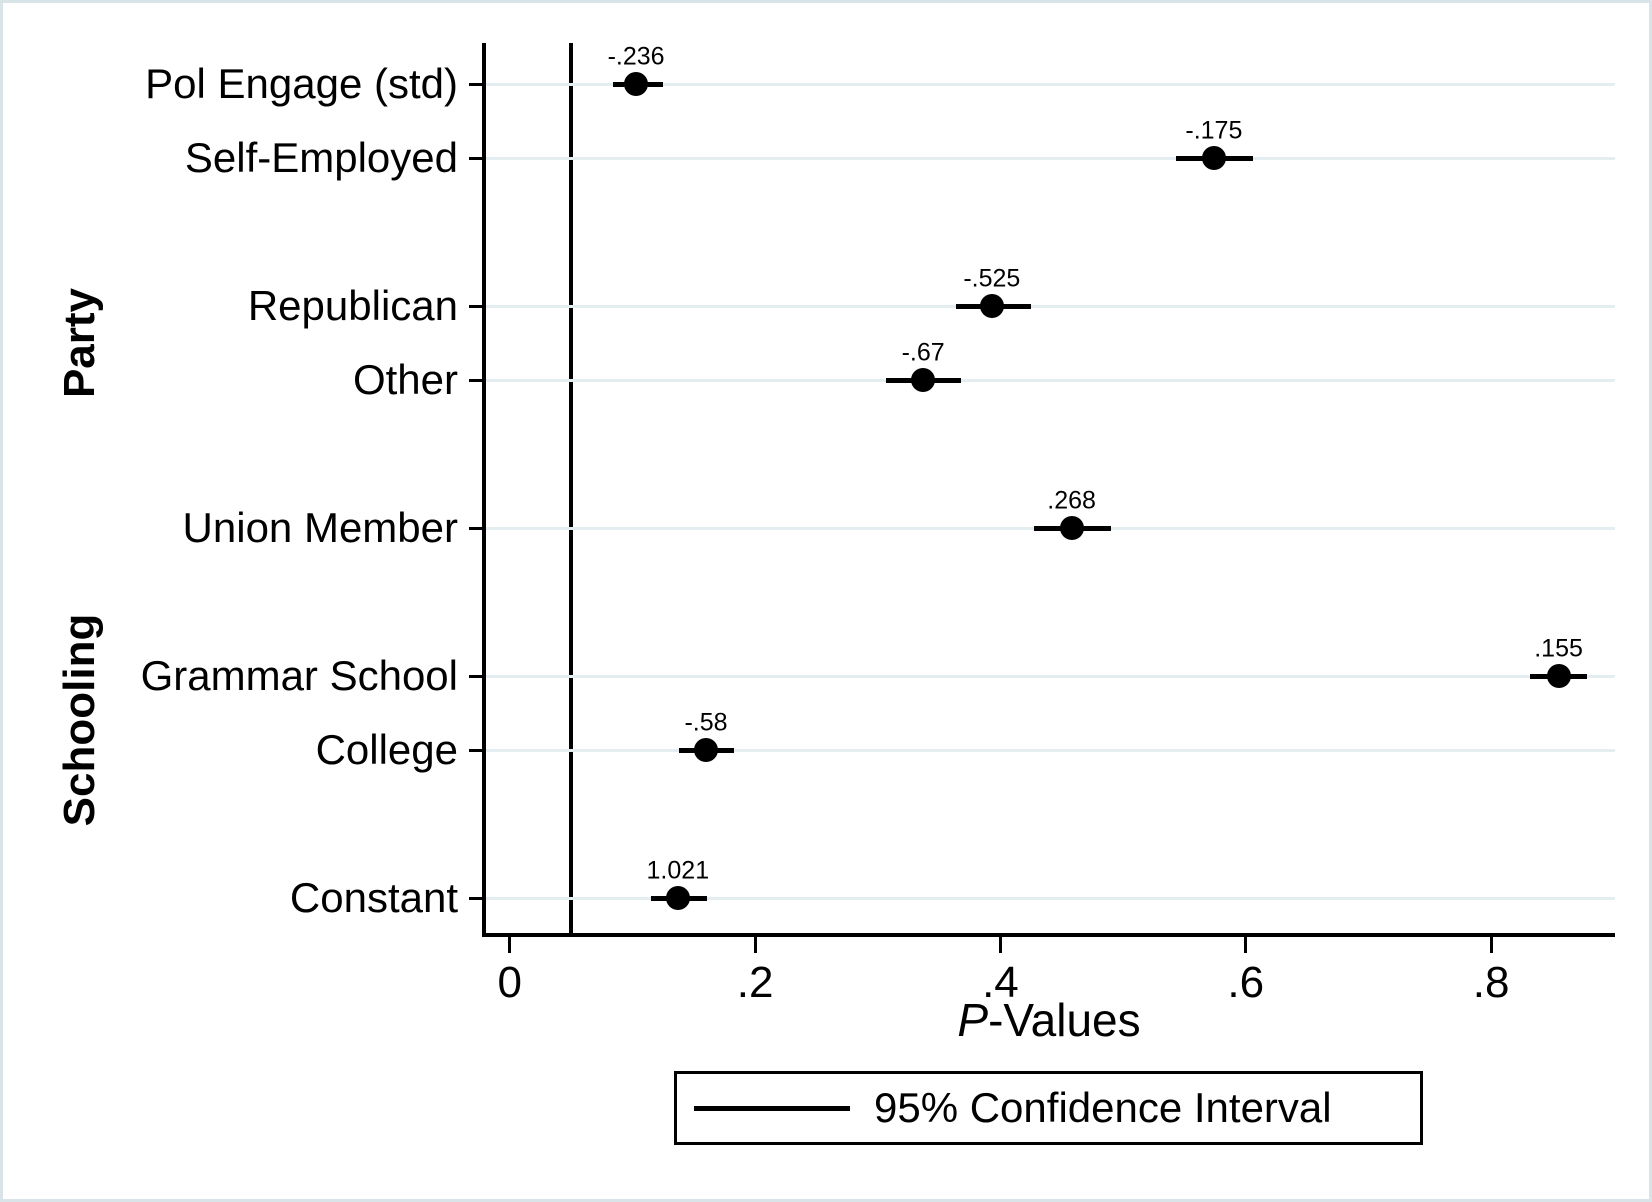 The height and width of the screenshot is (1202, 1652). Describe the element at coordinates (973, 1020) in the screenshot. I see `x-axis-title-italic-p: P` at that location.